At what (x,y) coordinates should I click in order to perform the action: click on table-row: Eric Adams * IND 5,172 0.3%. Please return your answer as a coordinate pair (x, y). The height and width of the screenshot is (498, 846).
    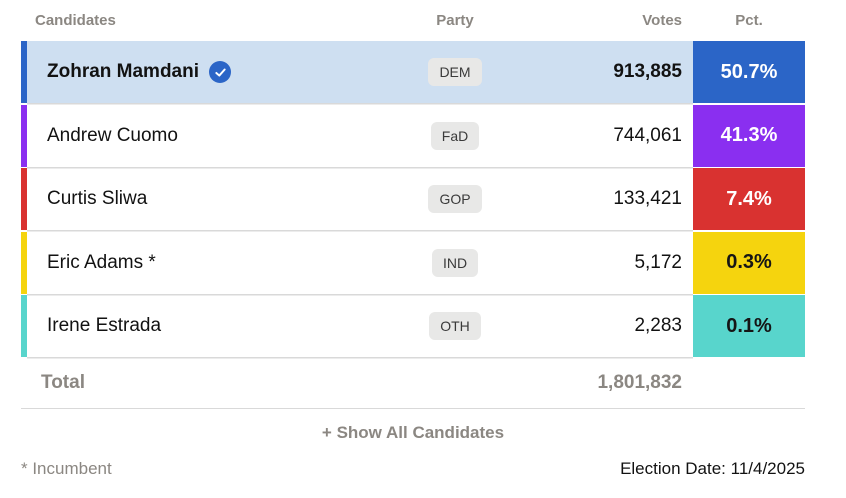
    Looking at the image, I should click on (413, 262).